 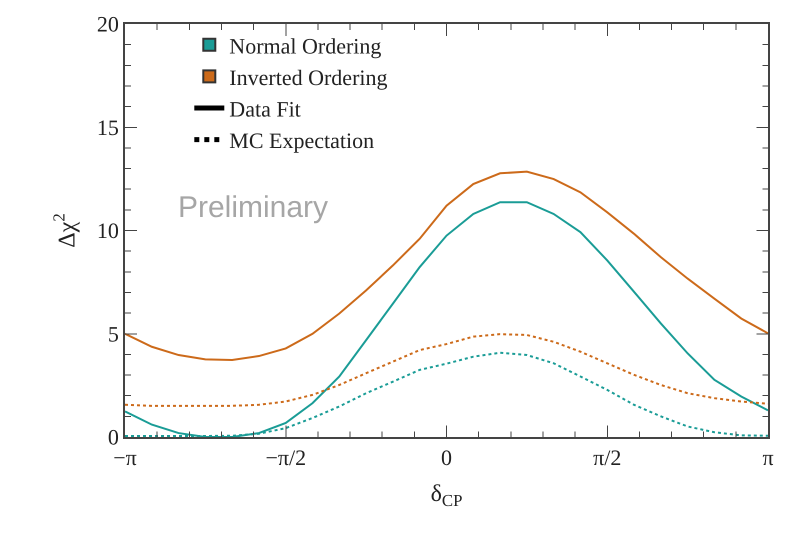 I want to click on x-tick-label: −π/2, so click(x=285, y=457).